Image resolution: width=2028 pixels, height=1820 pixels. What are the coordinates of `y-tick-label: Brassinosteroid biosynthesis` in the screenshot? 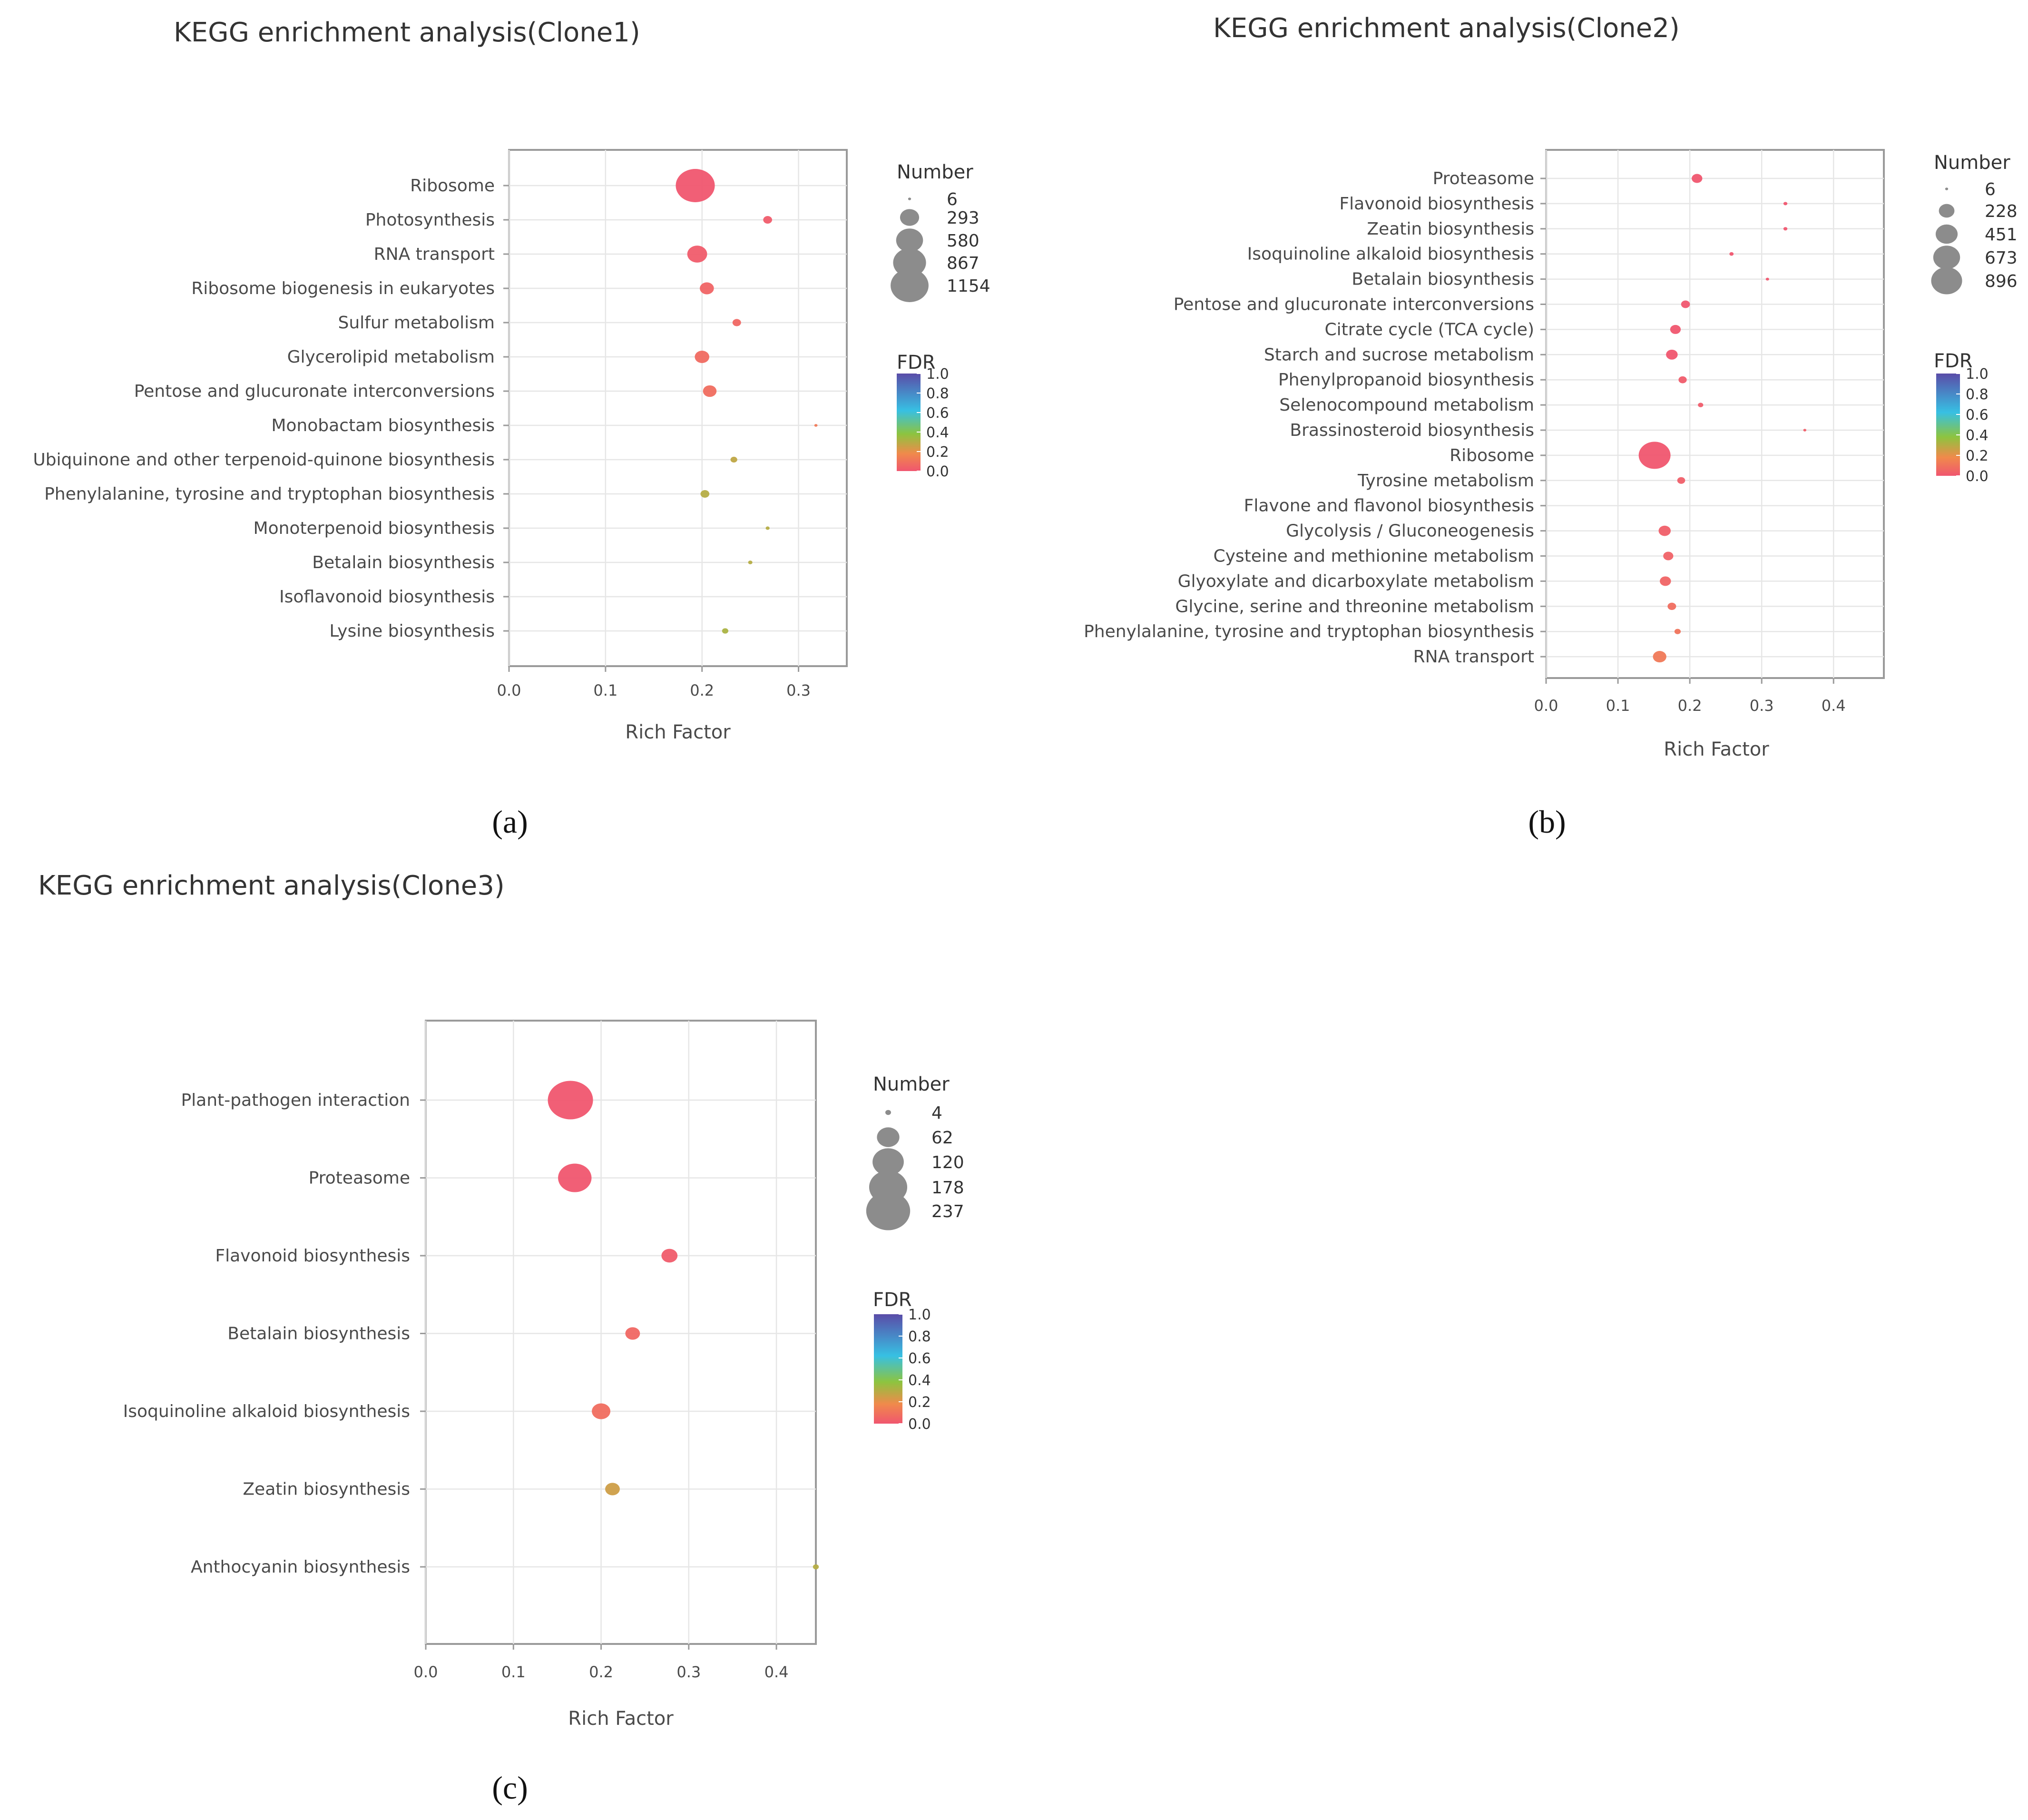 It's located at (1412, 430).